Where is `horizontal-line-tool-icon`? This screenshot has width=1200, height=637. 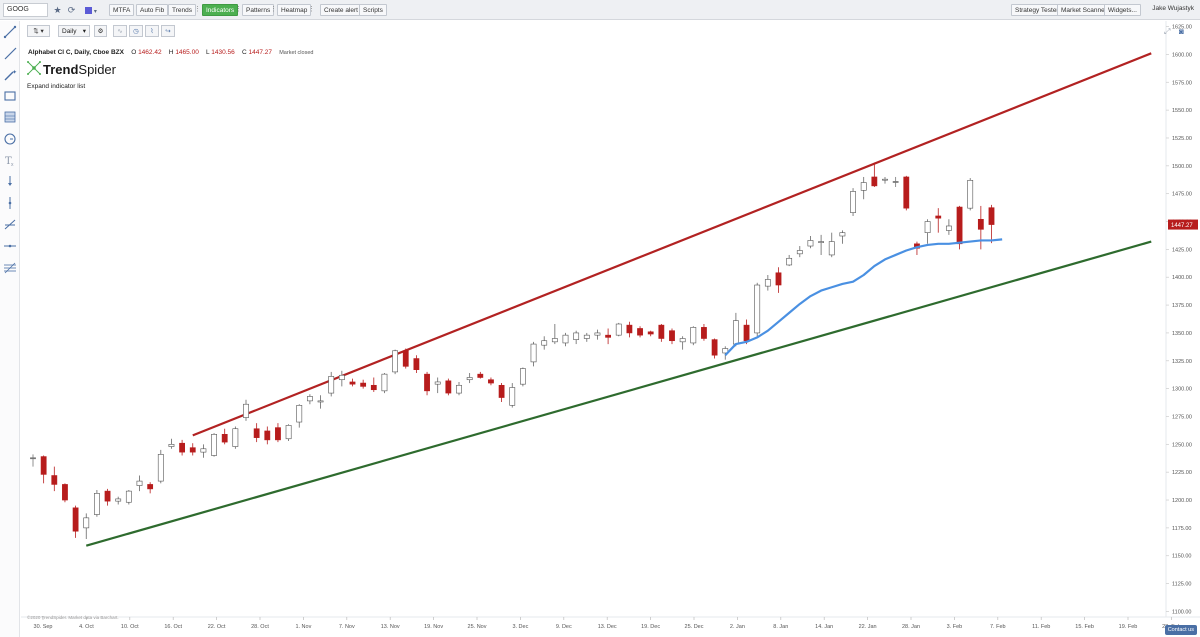
horizontal-line-tool-icon is located at coordinates (10, 246).